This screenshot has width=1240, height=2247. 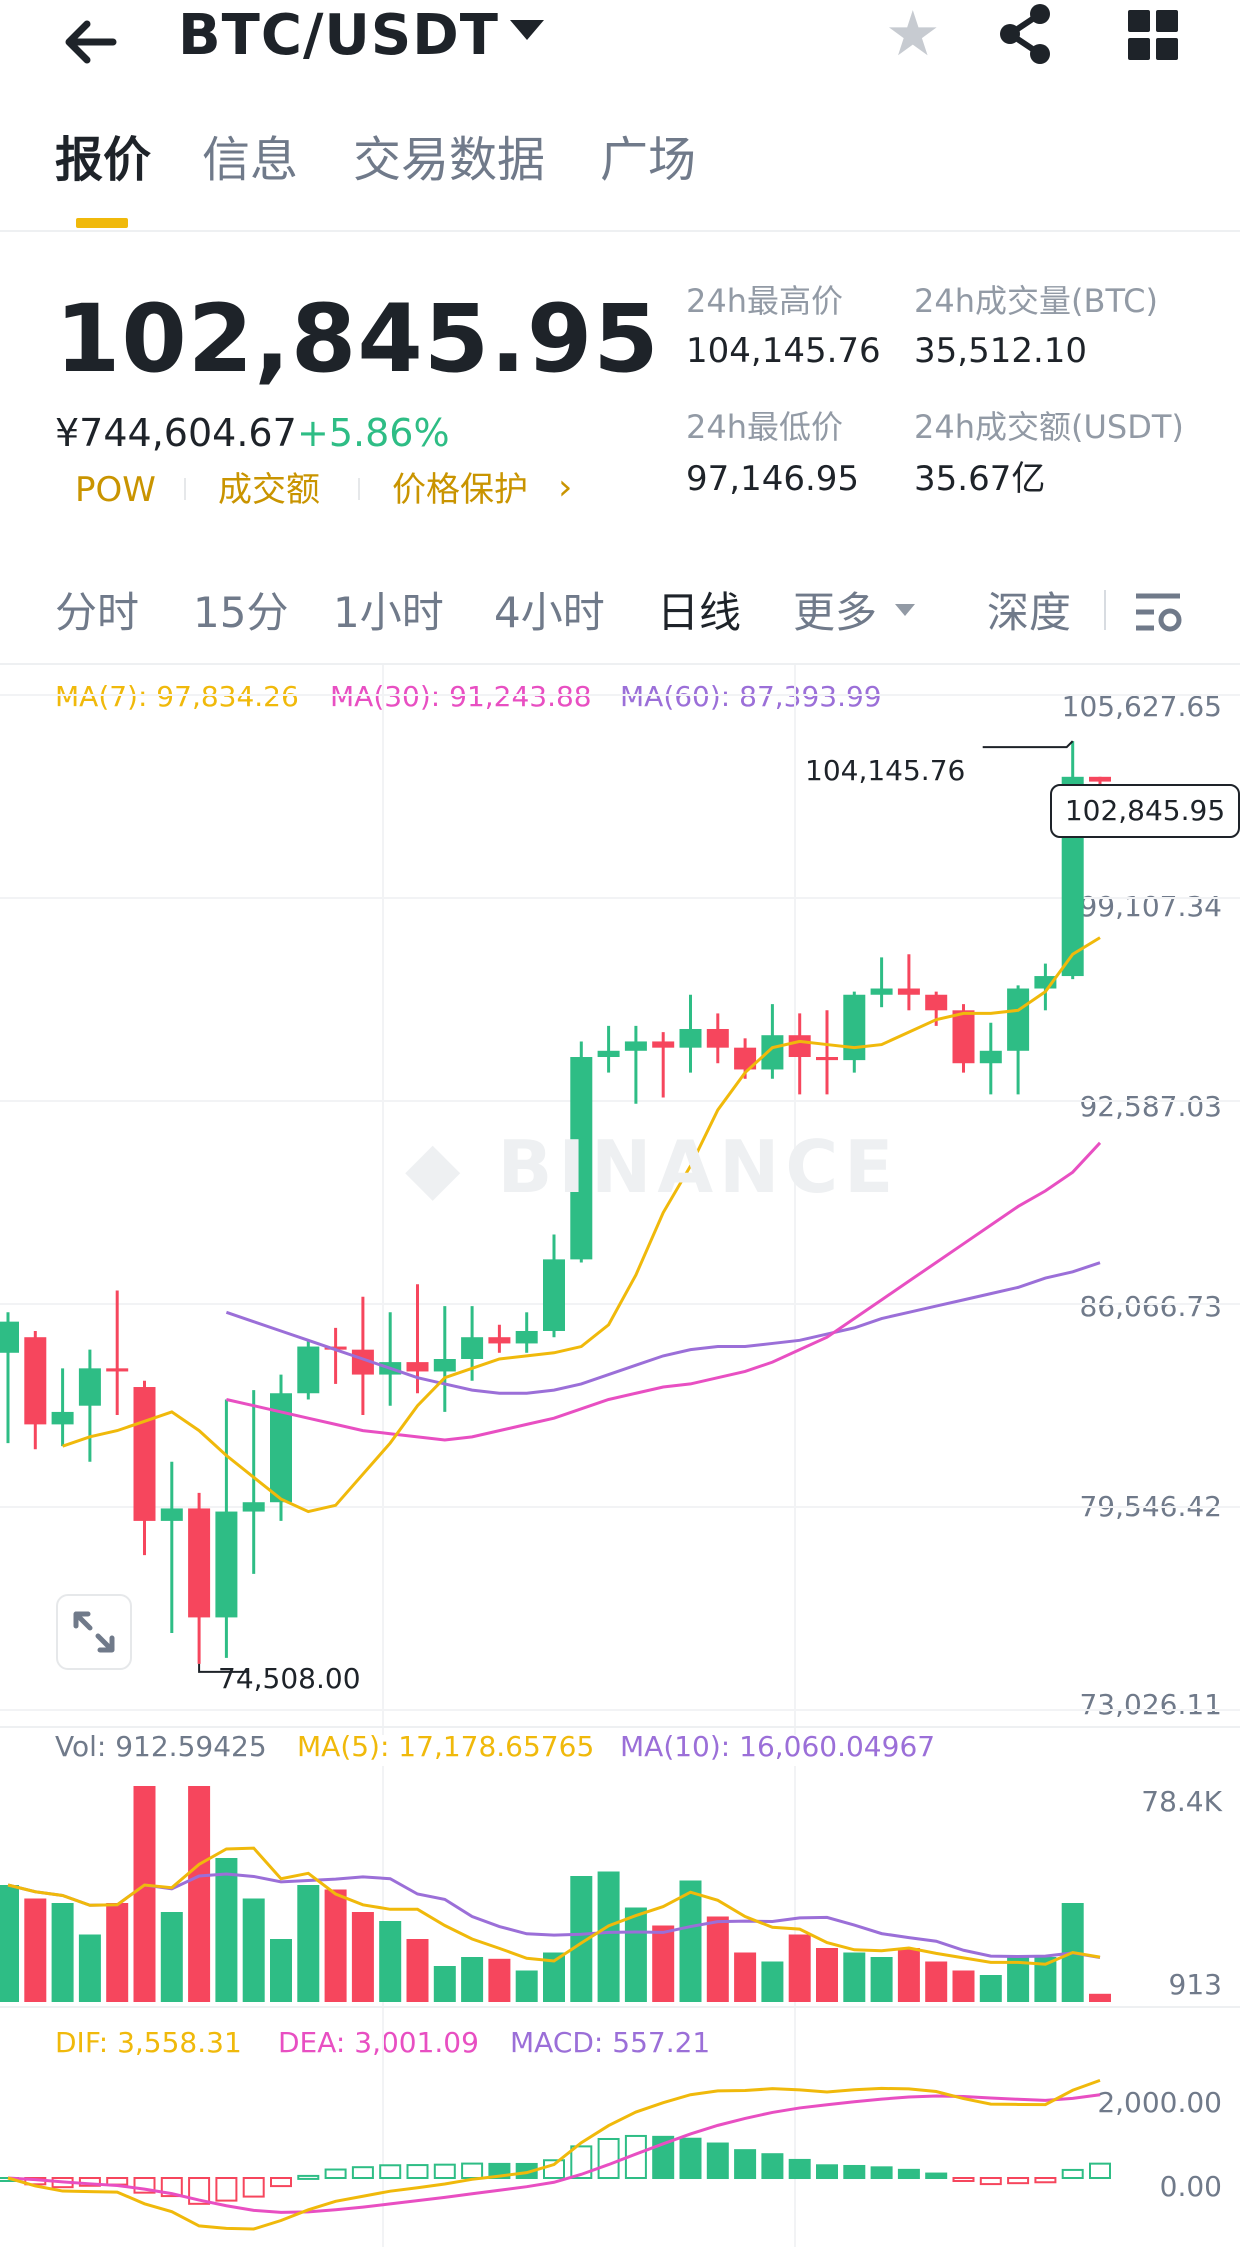 I want to click on volume-chart, so click(x=555, y=1886).